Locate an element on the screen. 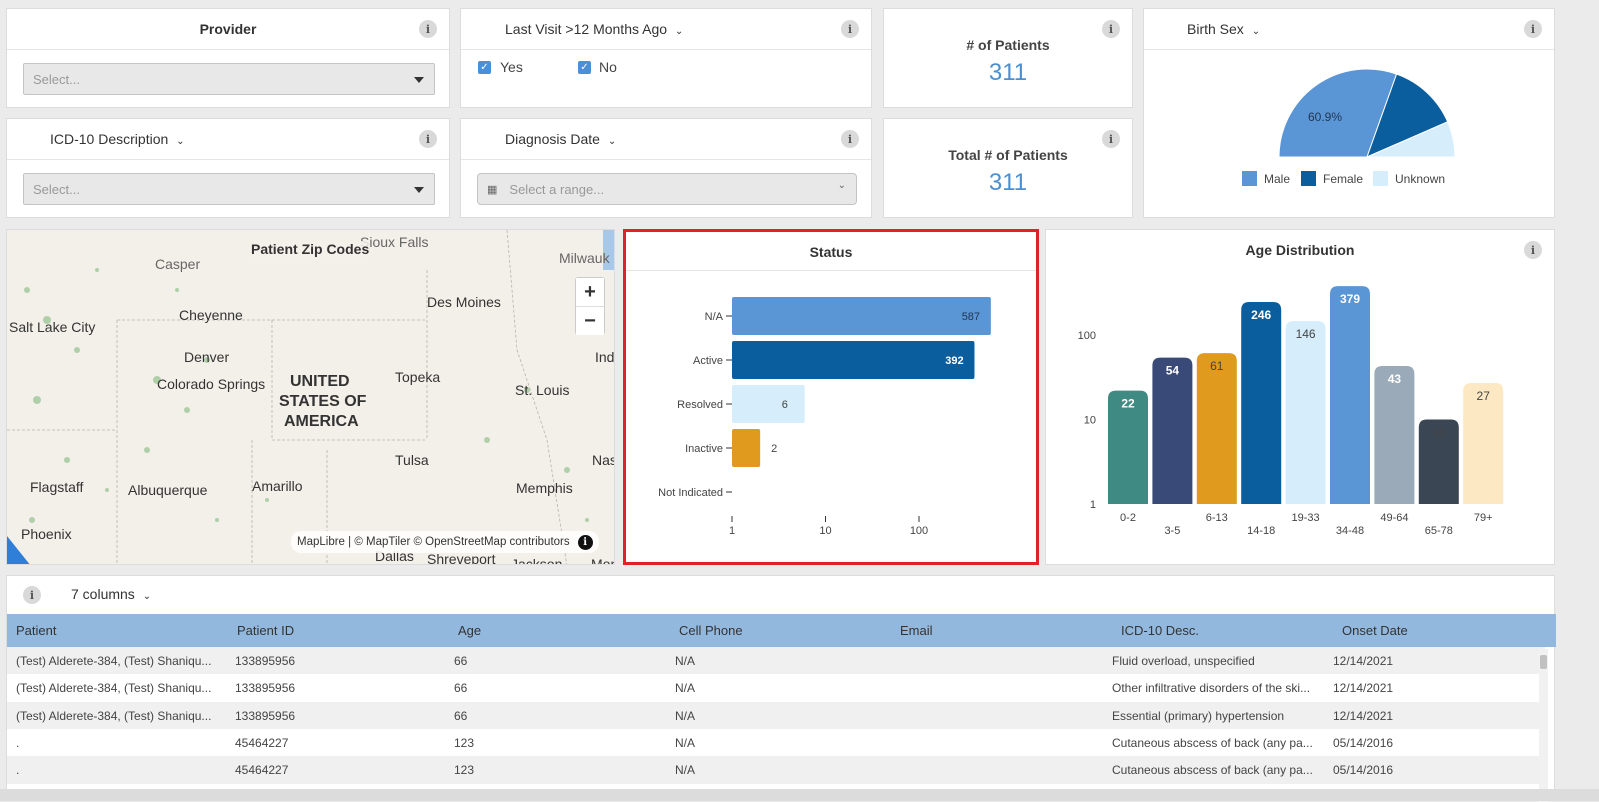 The height and width of the screenshot is (802, 1599). diagnosis-date-dropdown: Diagnosis Date ⌄ is located at coordinates (560, 139).